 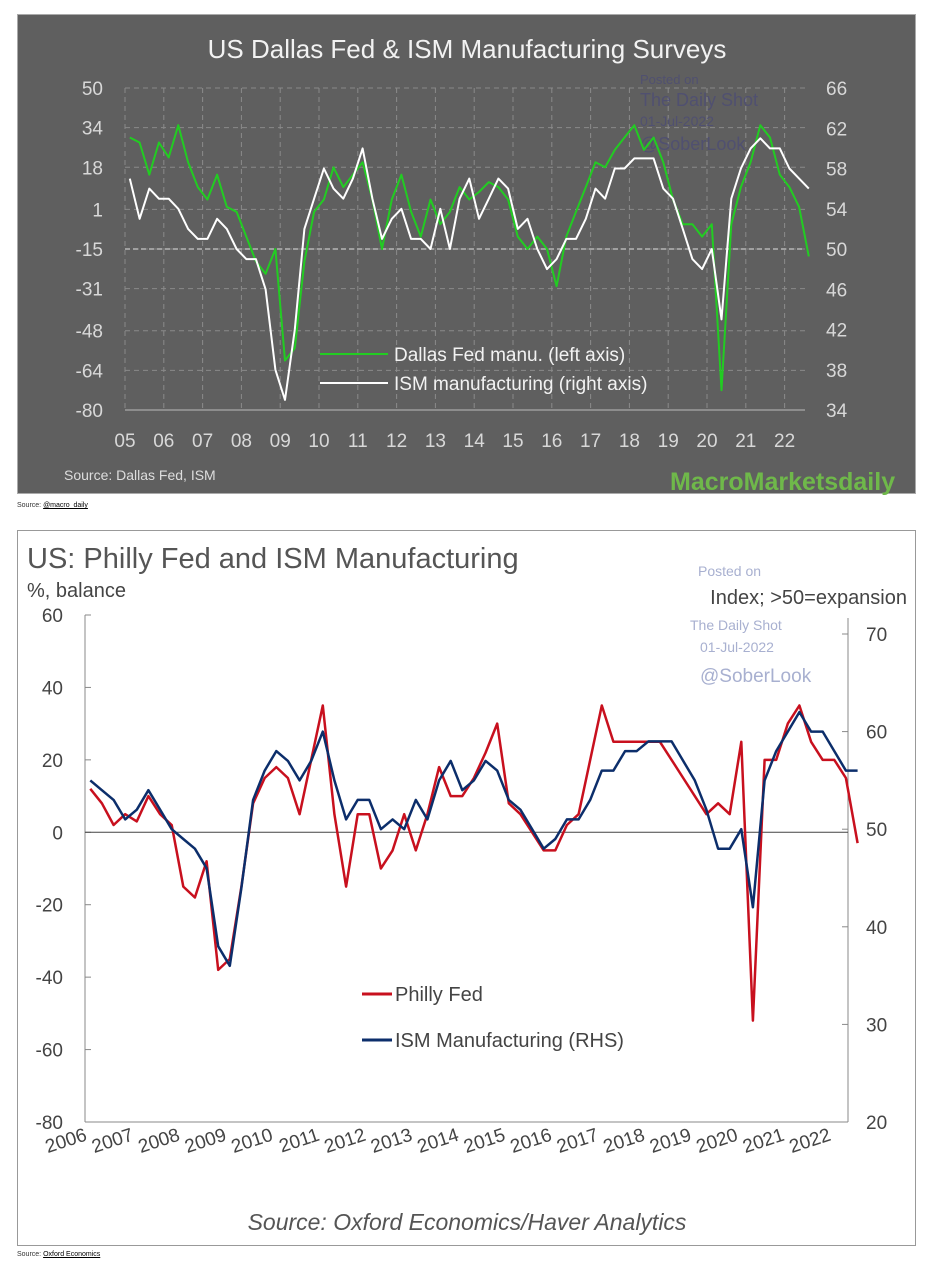 I want to click on x-tick-label: 2022, so click(x=810, y=1141).